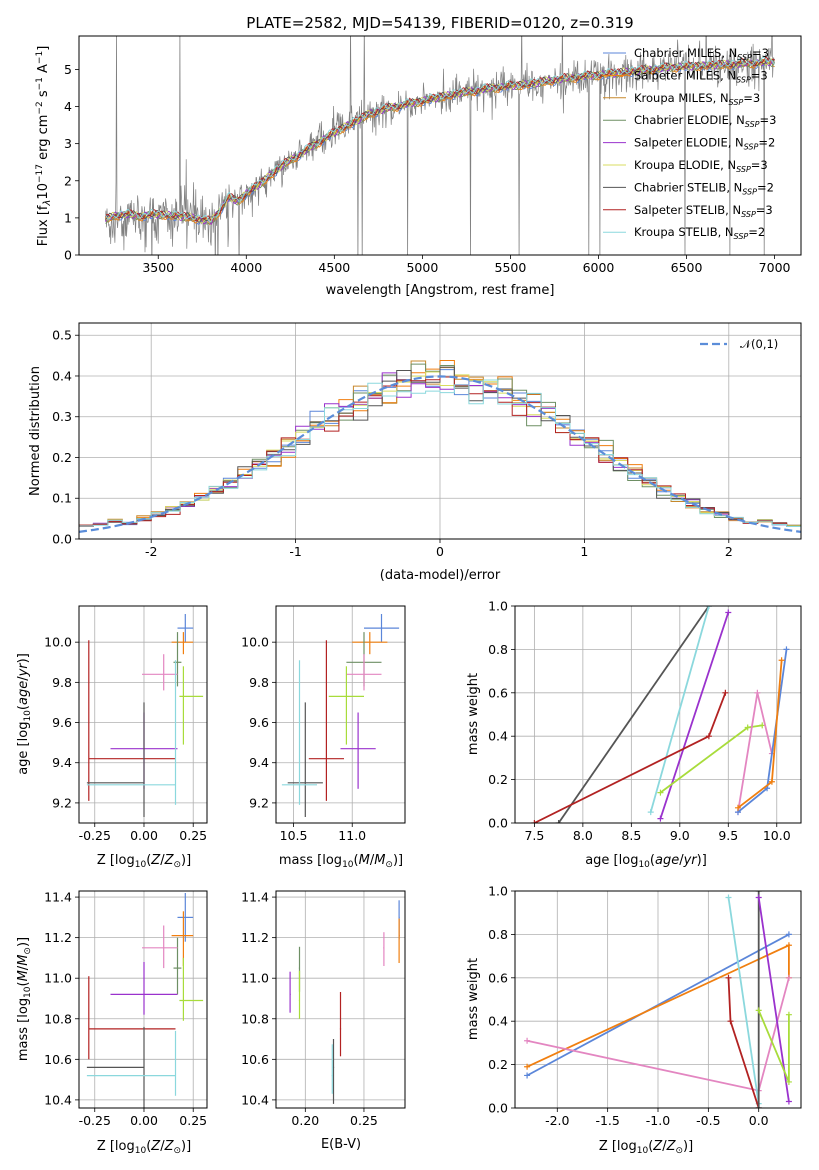 This screenshot has width=819, height=1170. What do you see at coordinates (352, 835) in the screenshot?
I see `age-vs-mass-xtick-label: 11.0` at bounding box center [352, 835].